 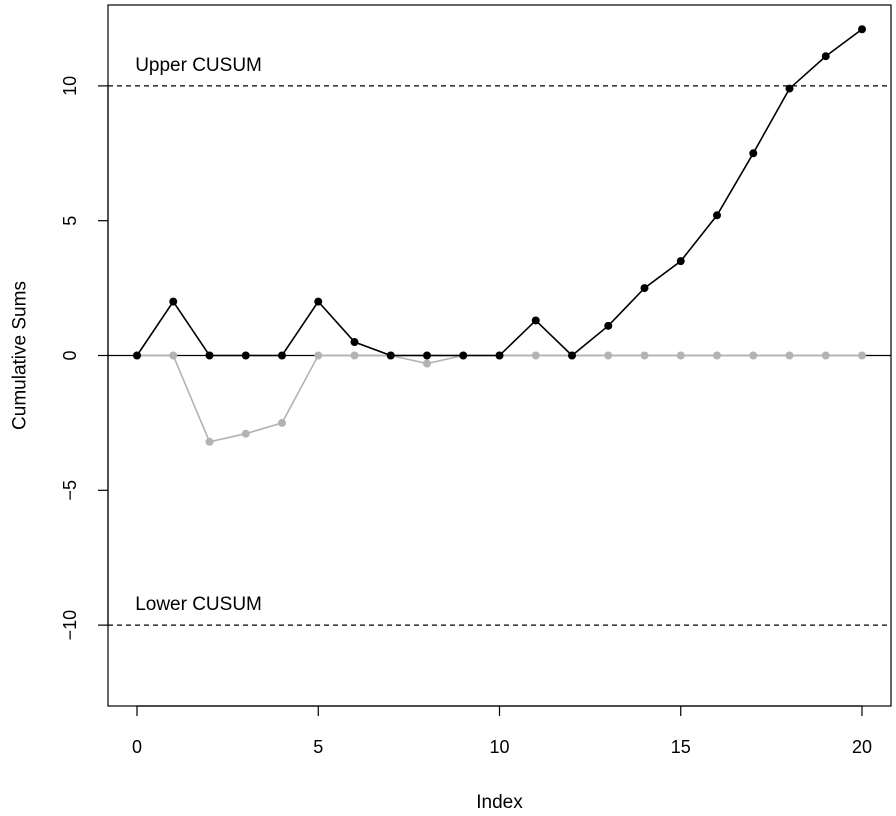 I want to click on y-tick-label: 0, so click(x=70, y=355).